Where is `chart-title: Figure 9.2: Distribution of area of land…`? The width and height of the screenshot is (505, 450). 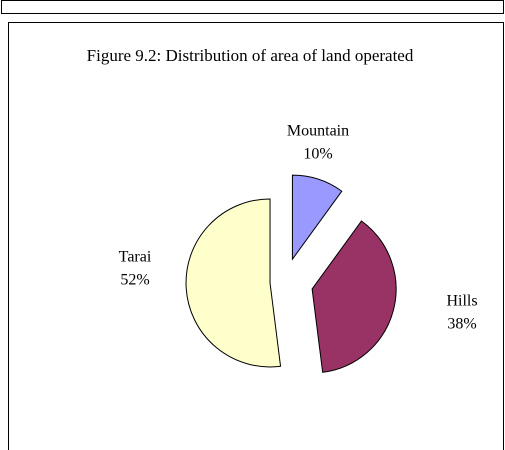 chart-title: Figure 9.2: Distribution of area of land… is located at coordinates (250, 55).